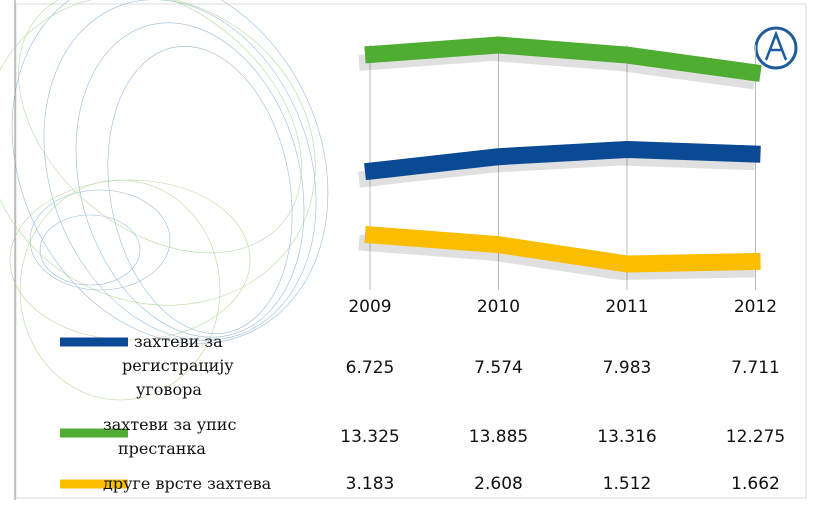 The width and height of the screenshot is (815, 508). What do you see at coordinates (755, 368) in the screenshot?
I see `table-value: 7.711` at bounding box center [755, 368].